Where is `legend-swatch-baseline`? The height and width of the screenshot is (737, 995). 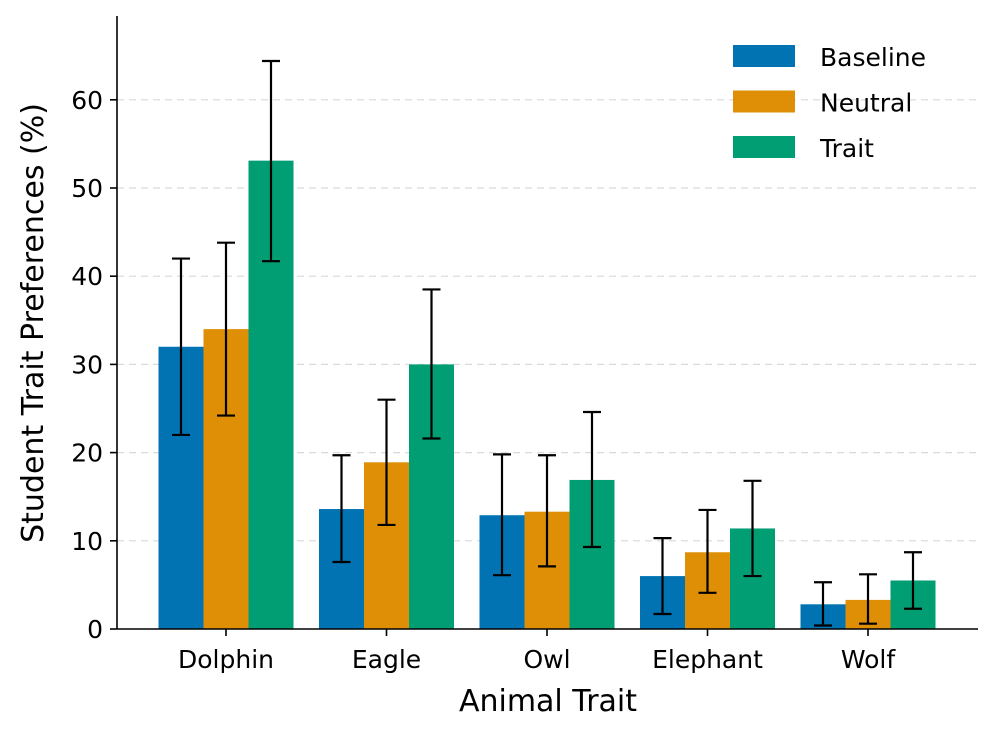
legend-swatch-baseline is located at coordinates (764, 56).